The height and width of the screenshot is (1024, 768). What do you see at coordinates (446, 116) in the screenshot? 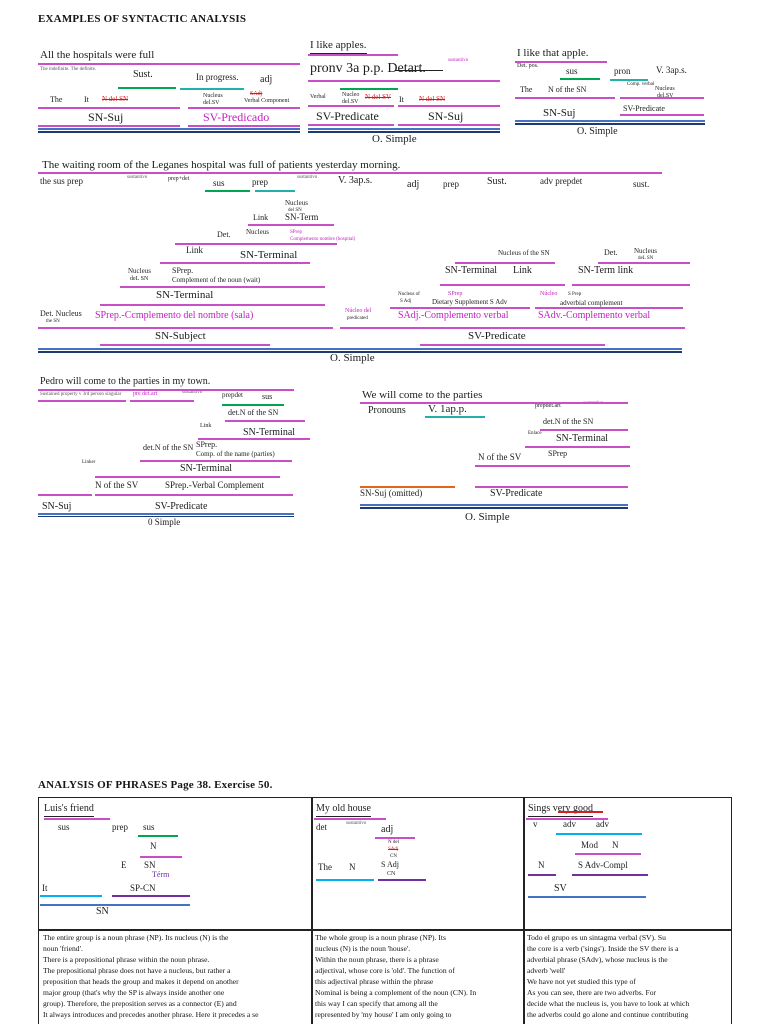
I see `diagram-label: SN-Suj` at bounding box center [446, 116].